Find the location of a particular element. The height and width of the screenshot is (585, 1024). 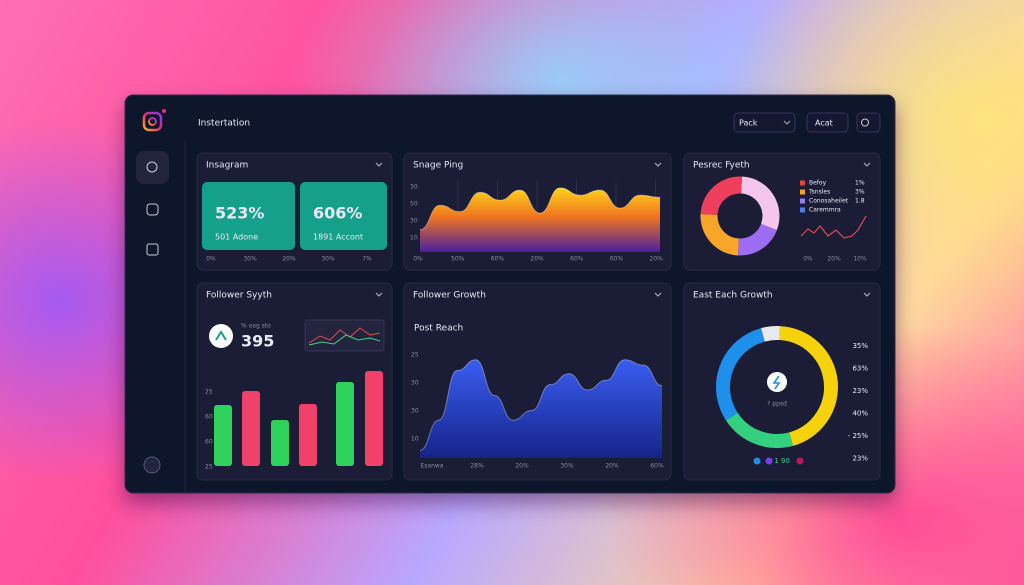

sparkline is located at coordinates (833, 227).